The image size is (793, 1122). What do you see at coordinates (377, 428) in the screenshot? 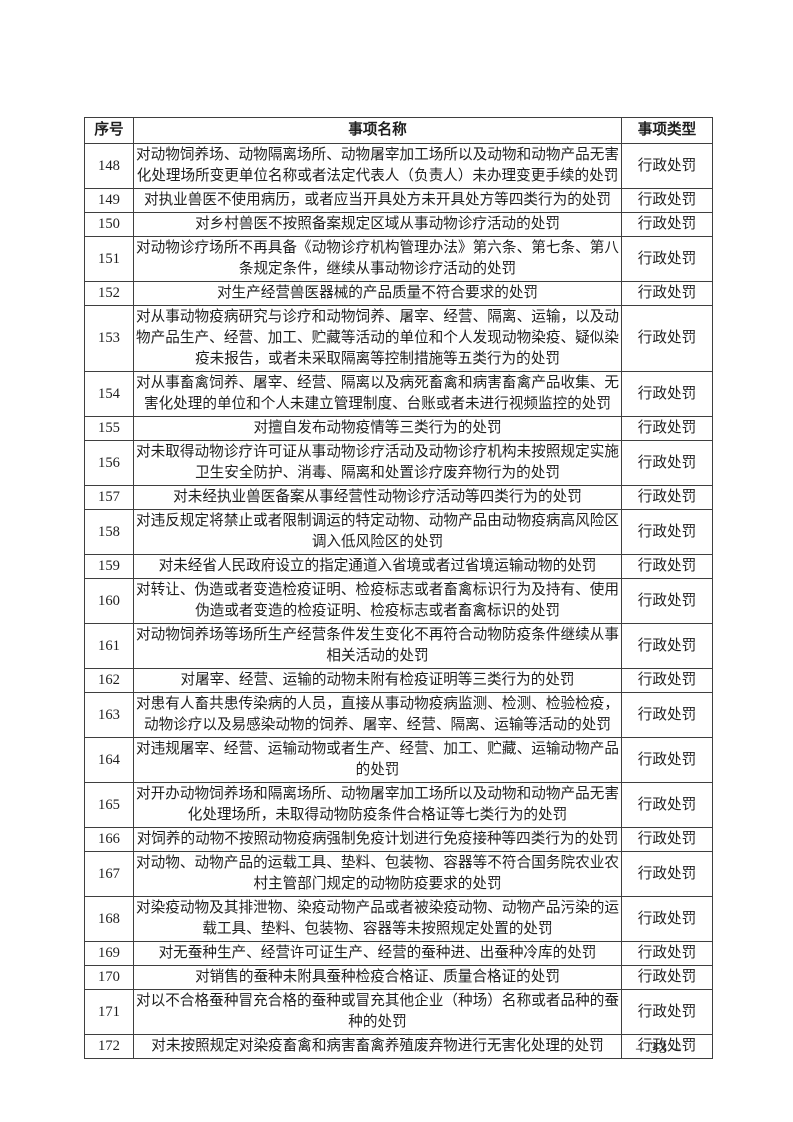
I see `row-item-name: 对擅自发布动物疫情等三类行为的处罚` at bounding box center [377, 428].